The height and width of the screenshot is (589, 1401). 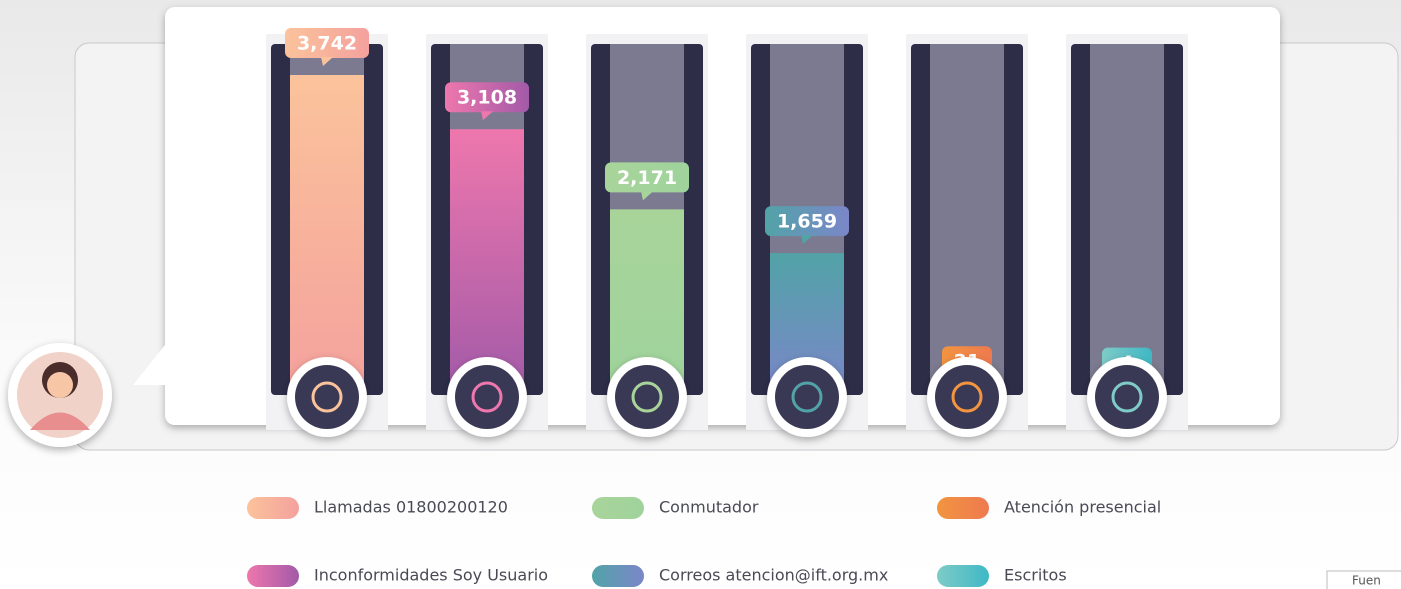 I want to click on panel-tail, so click(x=149, y=365).